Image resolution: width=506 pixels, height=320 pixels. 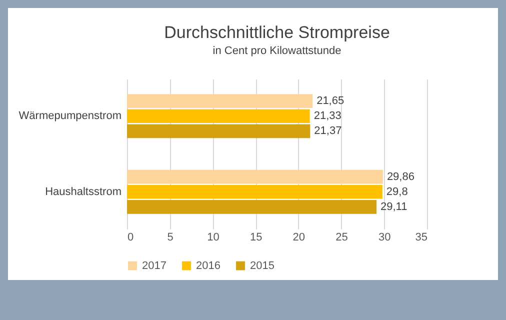 What do you see at coordinates (328, 116) in the screenshot?
I see `data-label: 21,33` at bounding box center [328, 116].